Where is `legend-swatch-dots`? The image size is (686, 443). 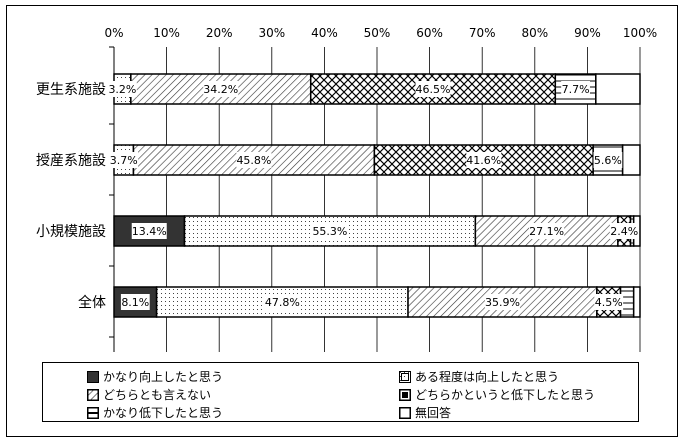 legend-swatch-dots is located at coordinates (405, 376).